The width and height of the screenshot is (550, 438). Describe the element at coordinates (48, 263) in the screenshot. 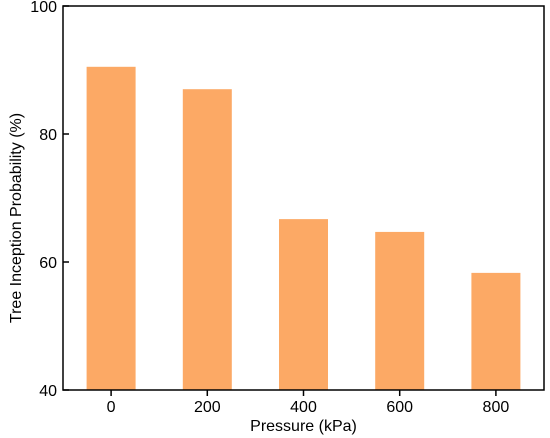

I see `y-tick-label: 60` at that location.